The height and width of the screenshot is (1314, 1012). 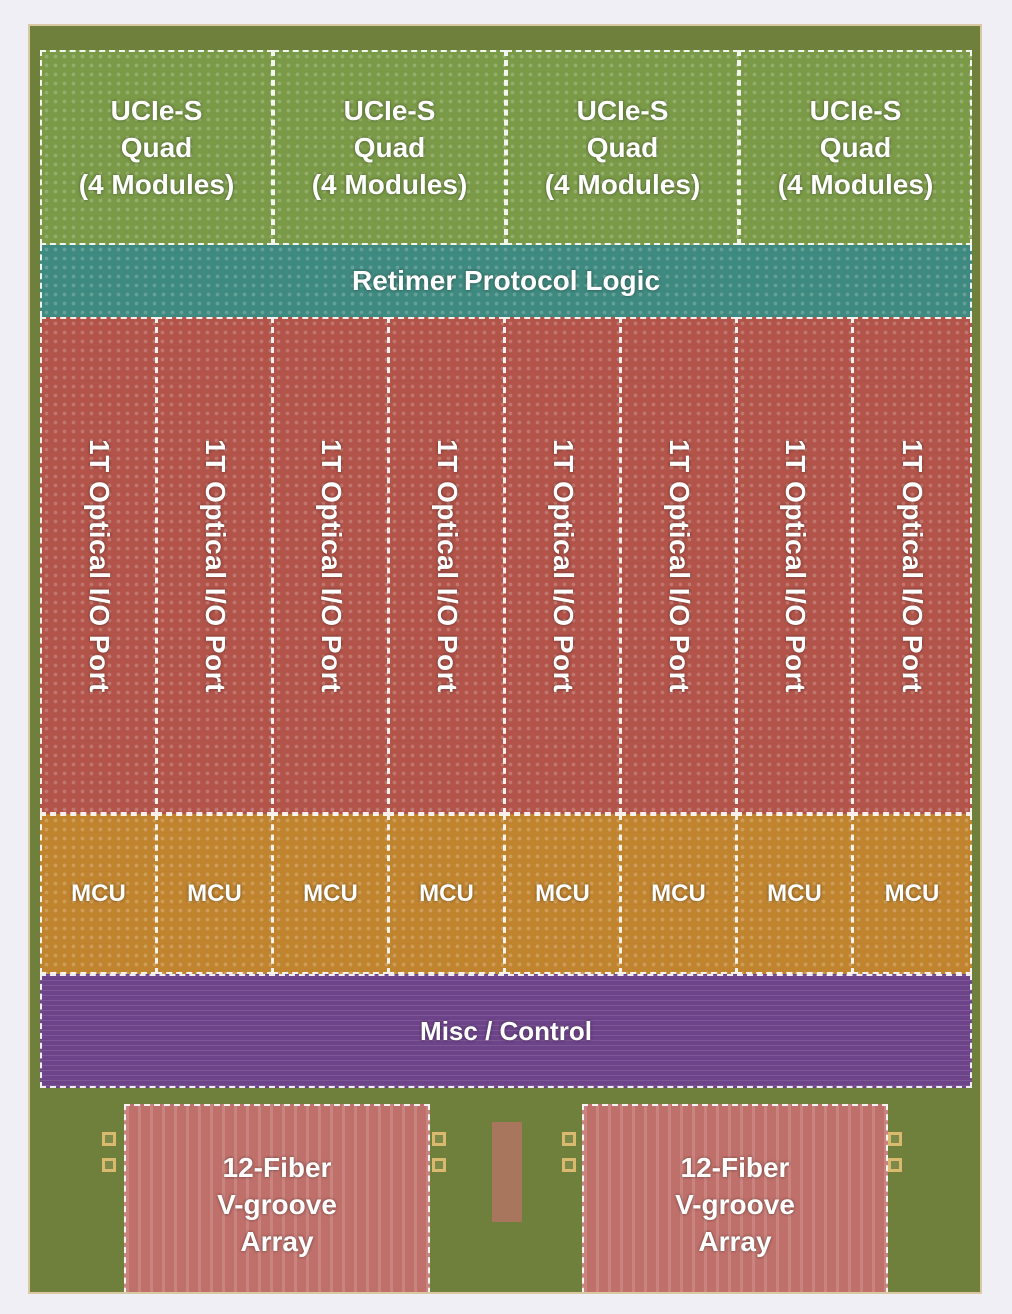 I want to click on optical-port-block-6: 1T Optical I/O Port, so click(x=678, y=565).